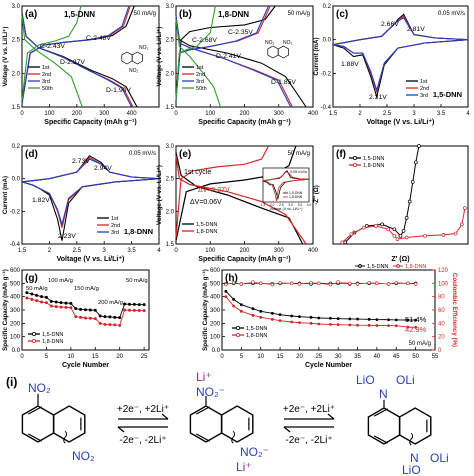 This screenshot has height=476, width=474. What do you see at coordinates (210, 392) in the screenshot?
I see `nitro-anion: NO₂⁻` at bounding box center [210, 392].